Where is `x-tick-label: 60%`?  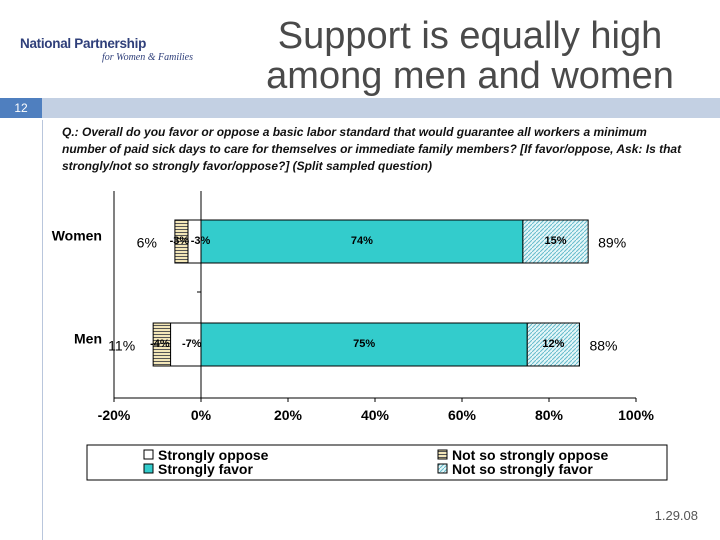 x-tick-label: 60% is located at coordinates (462, 415).